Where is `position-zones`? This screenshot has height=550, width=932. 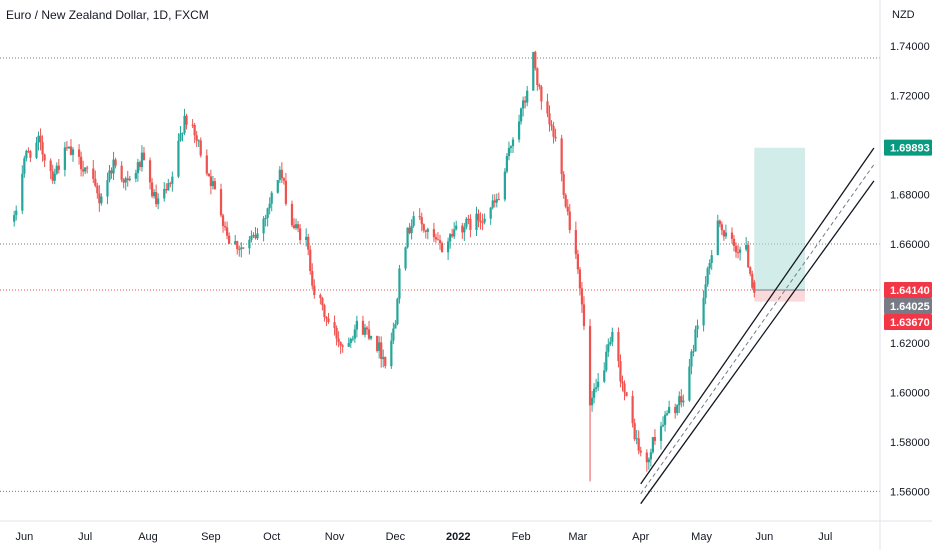 position-zones is located at coordinates (779, 224).